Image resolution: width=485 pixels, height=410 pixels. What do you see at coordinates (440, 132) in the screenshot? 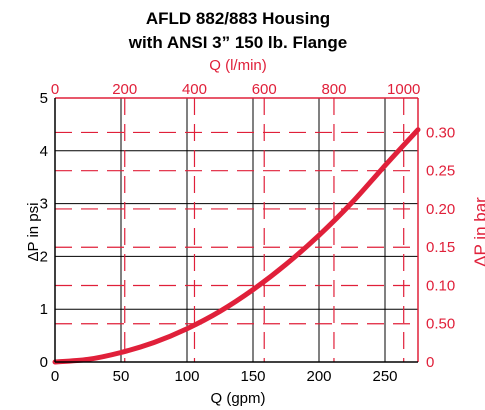
I see `y2-tick-label-6: 0.30` at bounding box center [440, 132].